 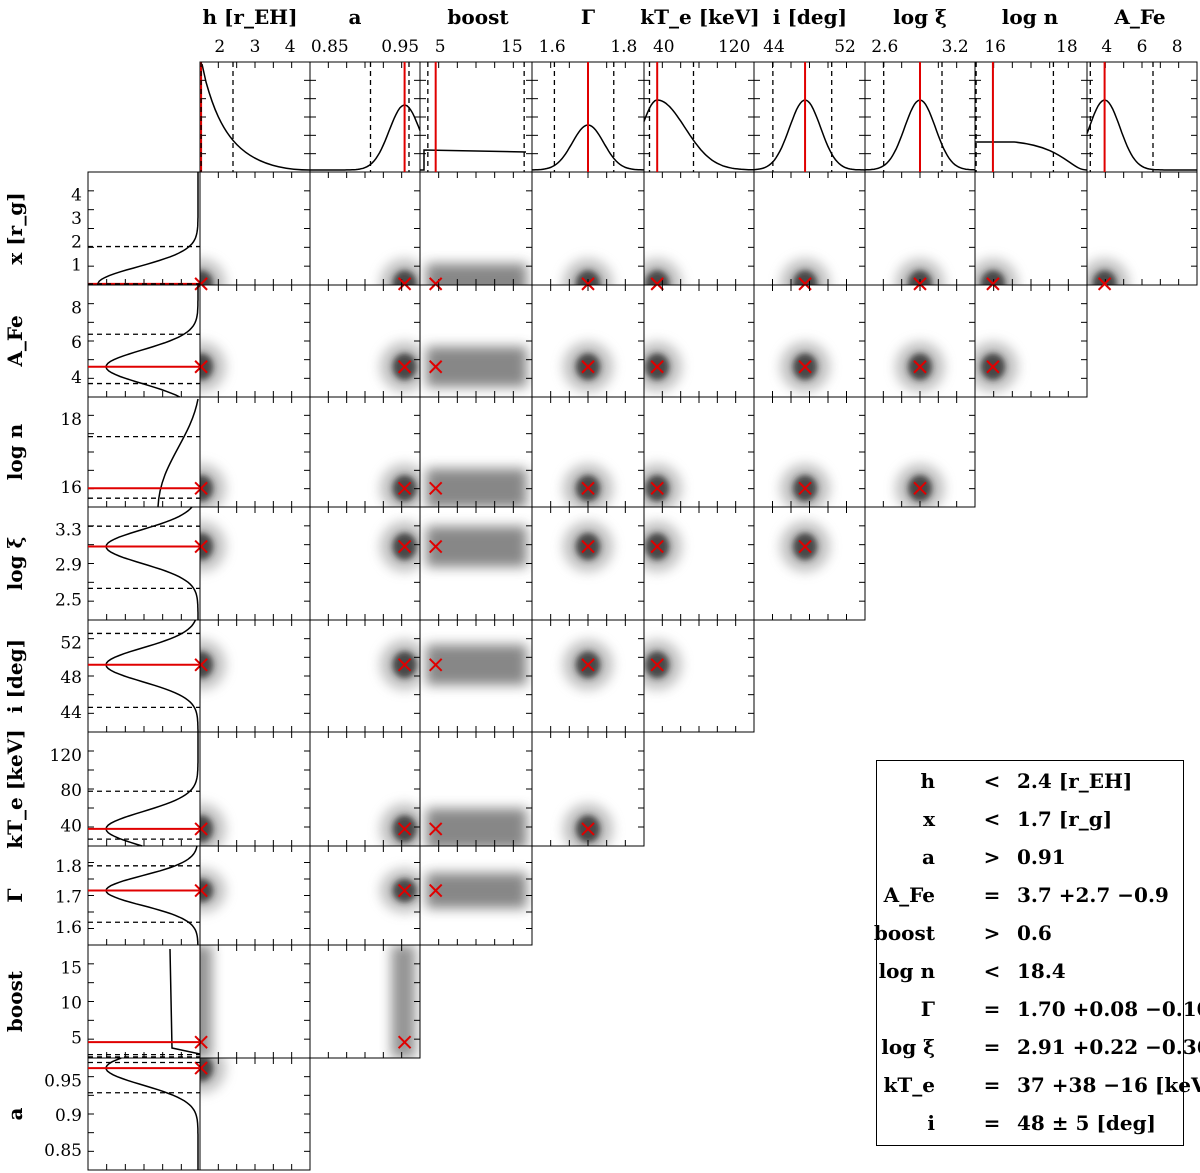 What do you see at coordinates (76, 378) in the screenshot?
I see `row-tick-label: 4` at bounding box center [76, 378].